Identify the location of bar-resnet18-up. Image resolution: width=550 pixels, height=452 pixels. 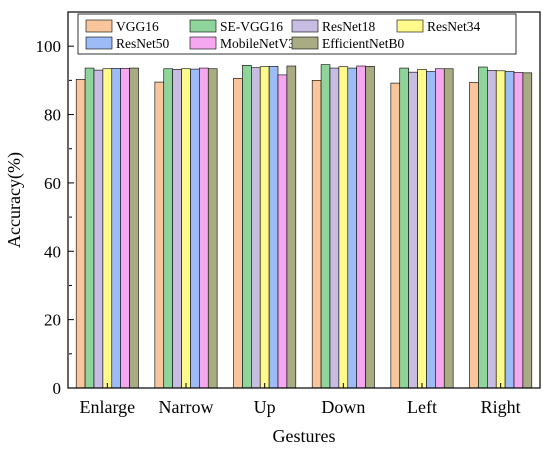
(256, 228).